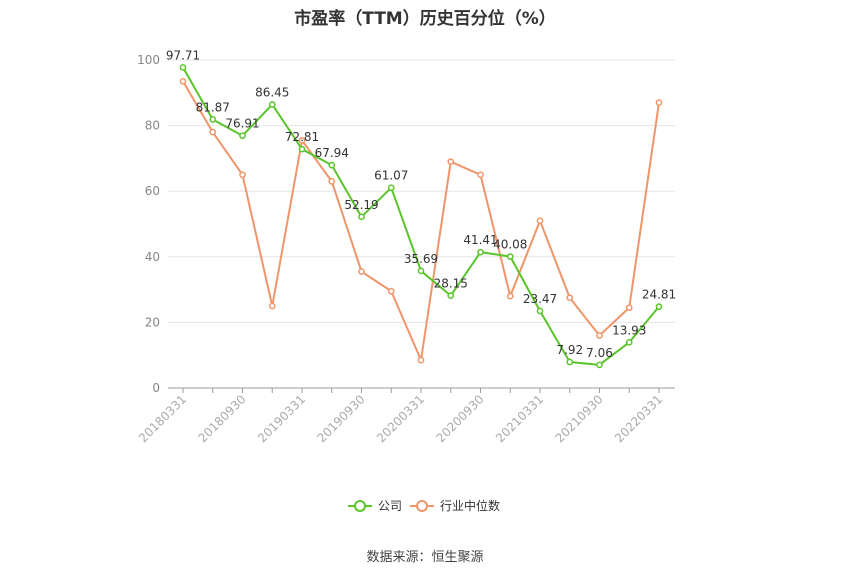  Describe the element at coordinates (222, 418) in the screenshot. I see `x-tick-label: 20180930` at that location.